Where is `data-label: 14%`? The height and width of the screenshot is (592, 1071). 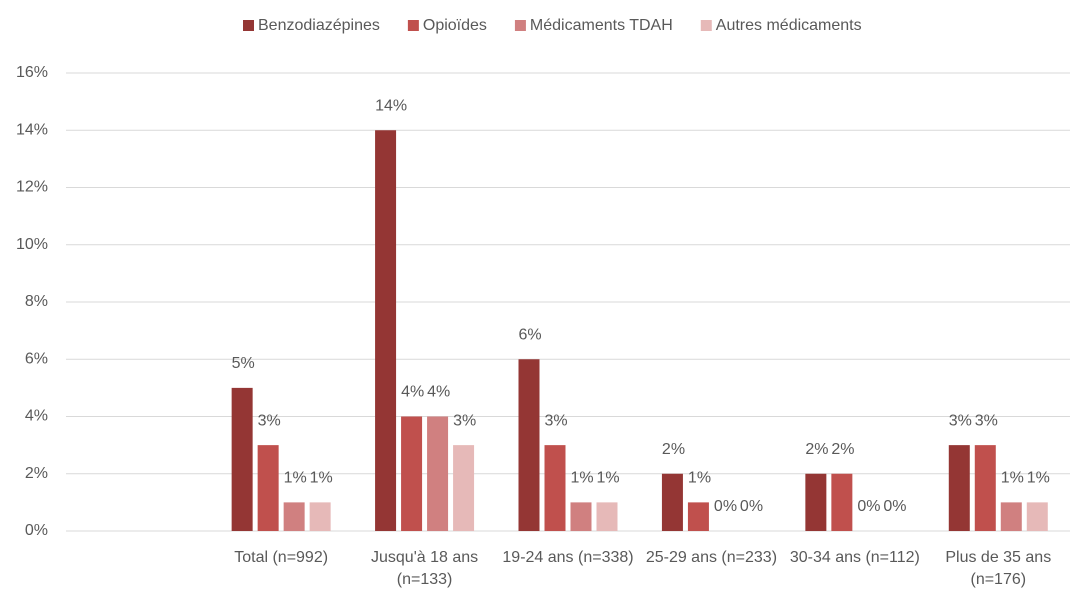
data-label: 14% is located at coordinates (391, 105).